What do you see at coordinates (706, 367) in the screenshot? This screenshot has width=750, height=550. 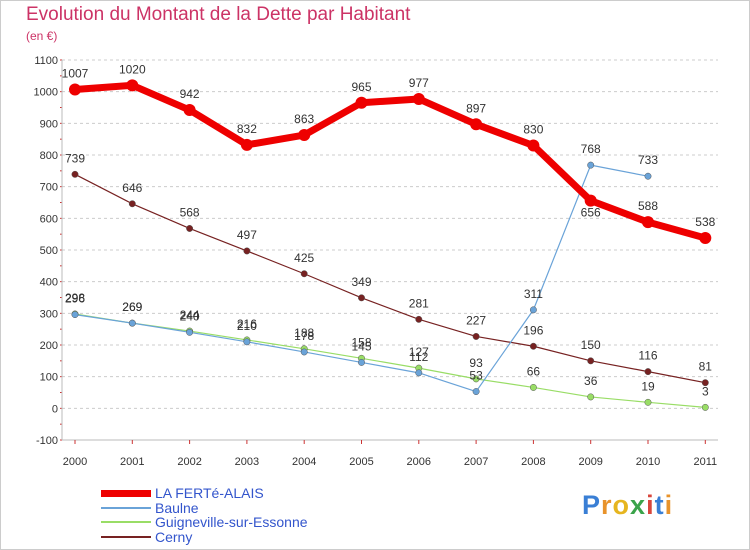 I see `data-label: 81` at bounding box center [706, 367].